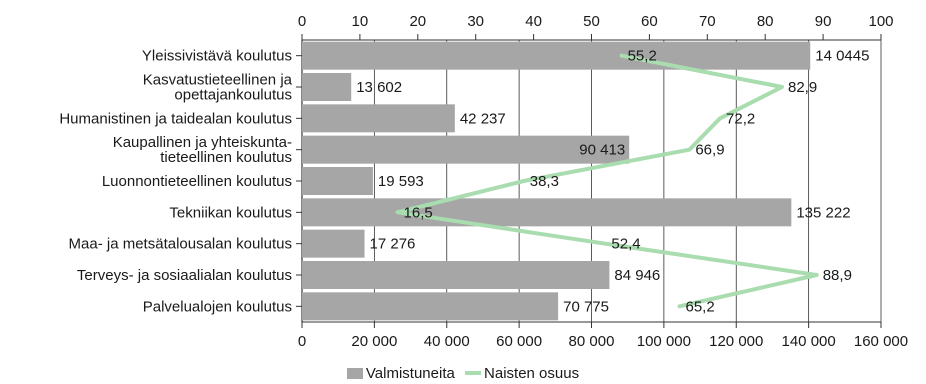 Image resolution: width=926 pixels, height=384 pixels. Describe the element at coordinates (519, 341) in the screenshot. I see `bottom-axis-tick-label: 60 000` at that location.